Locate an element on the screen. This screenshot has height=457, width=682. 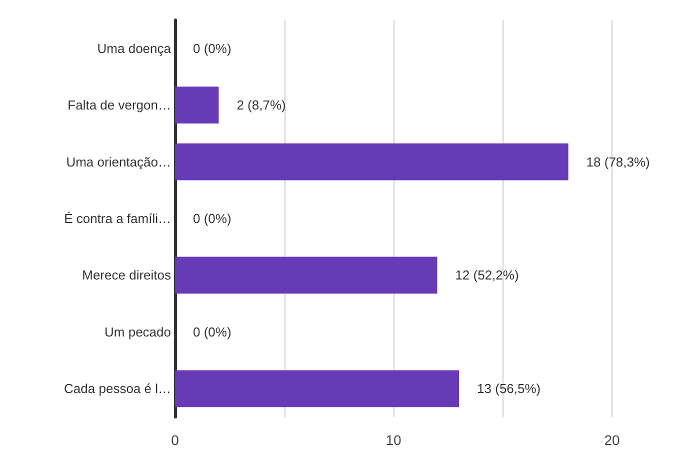
data-label: 18 (78,3%) is located at coordinates (618, 162).